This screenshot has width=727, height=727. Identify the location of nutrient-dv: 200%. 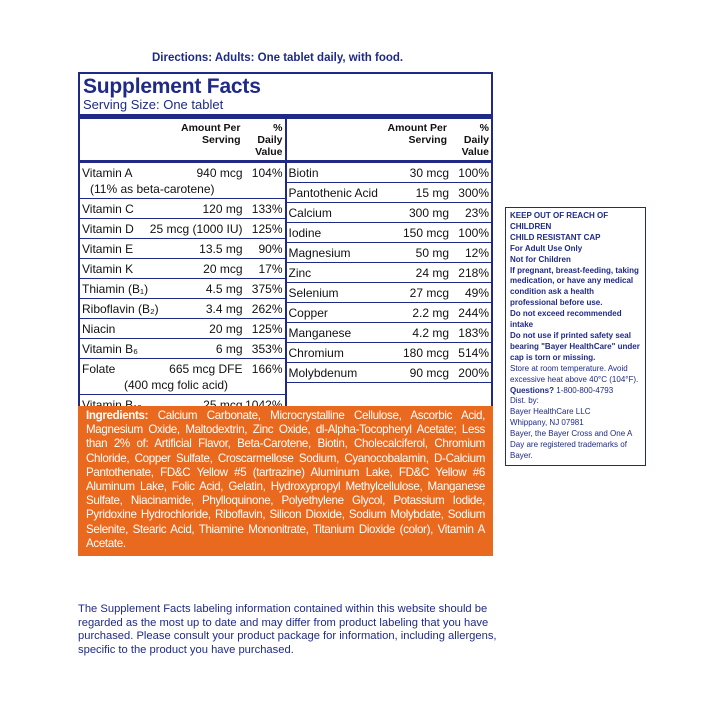
(473, 373).